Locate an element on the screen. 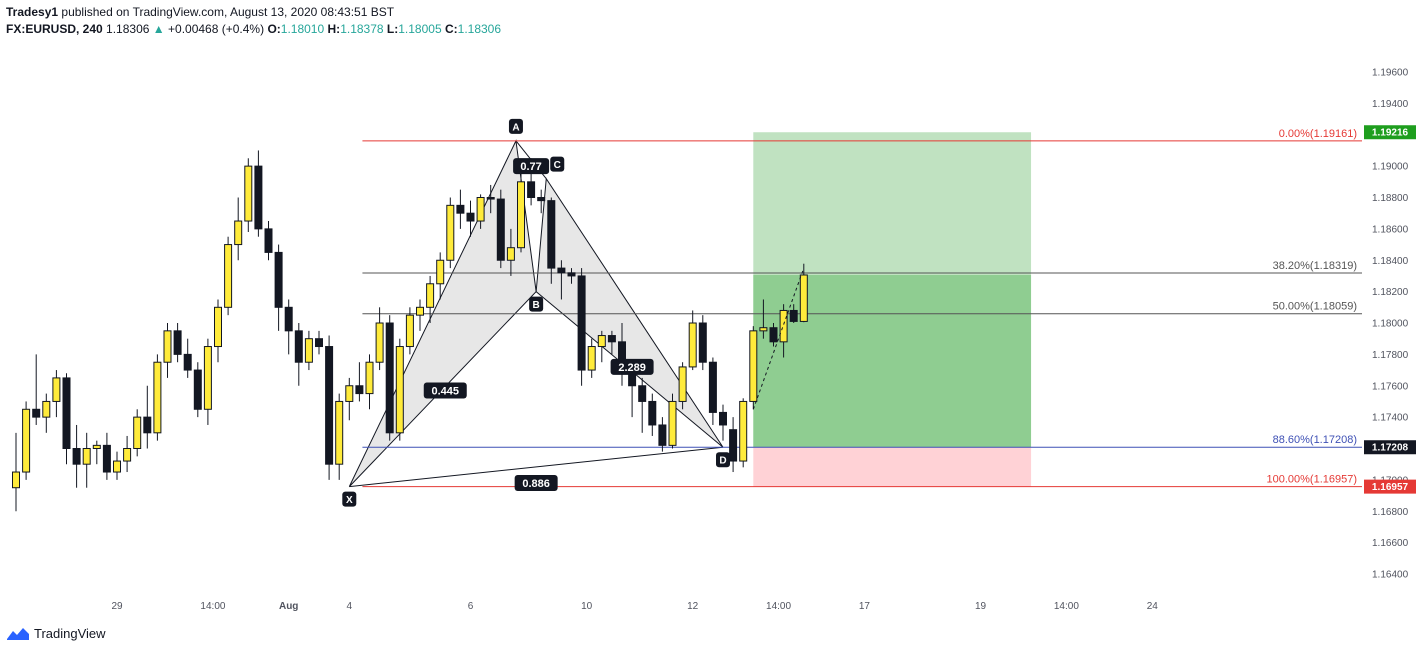 This screenshot has width=1426, height=655. time-tick: 4 is located at coordinates (350, 606).